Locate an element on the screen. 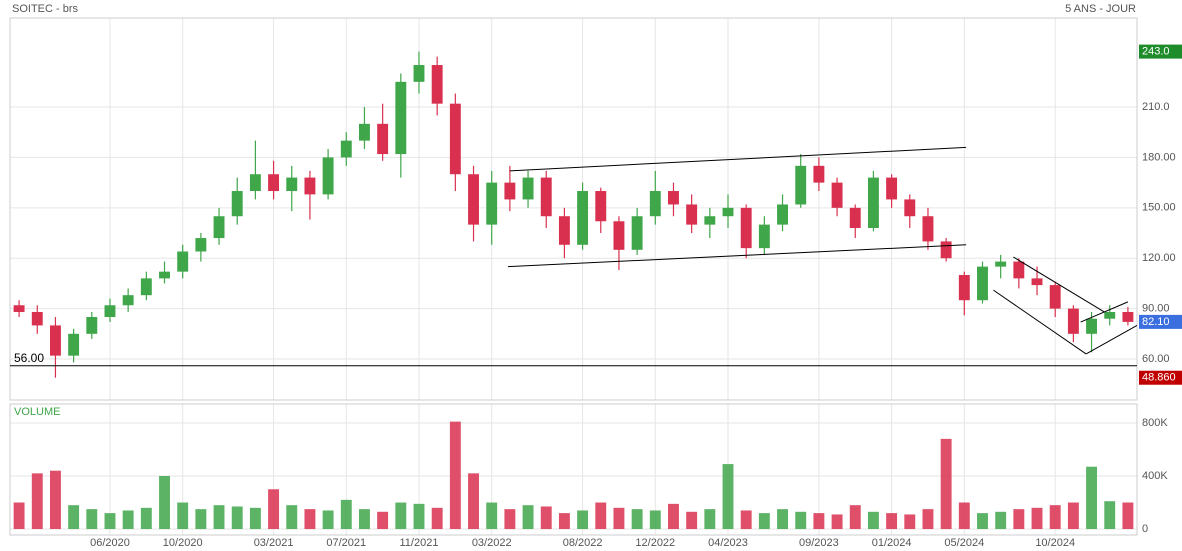 Image resolution: width=1182 pixels, height=551 pixels. y-tick-label: 90.00 is located at coordinates (1156, 309).